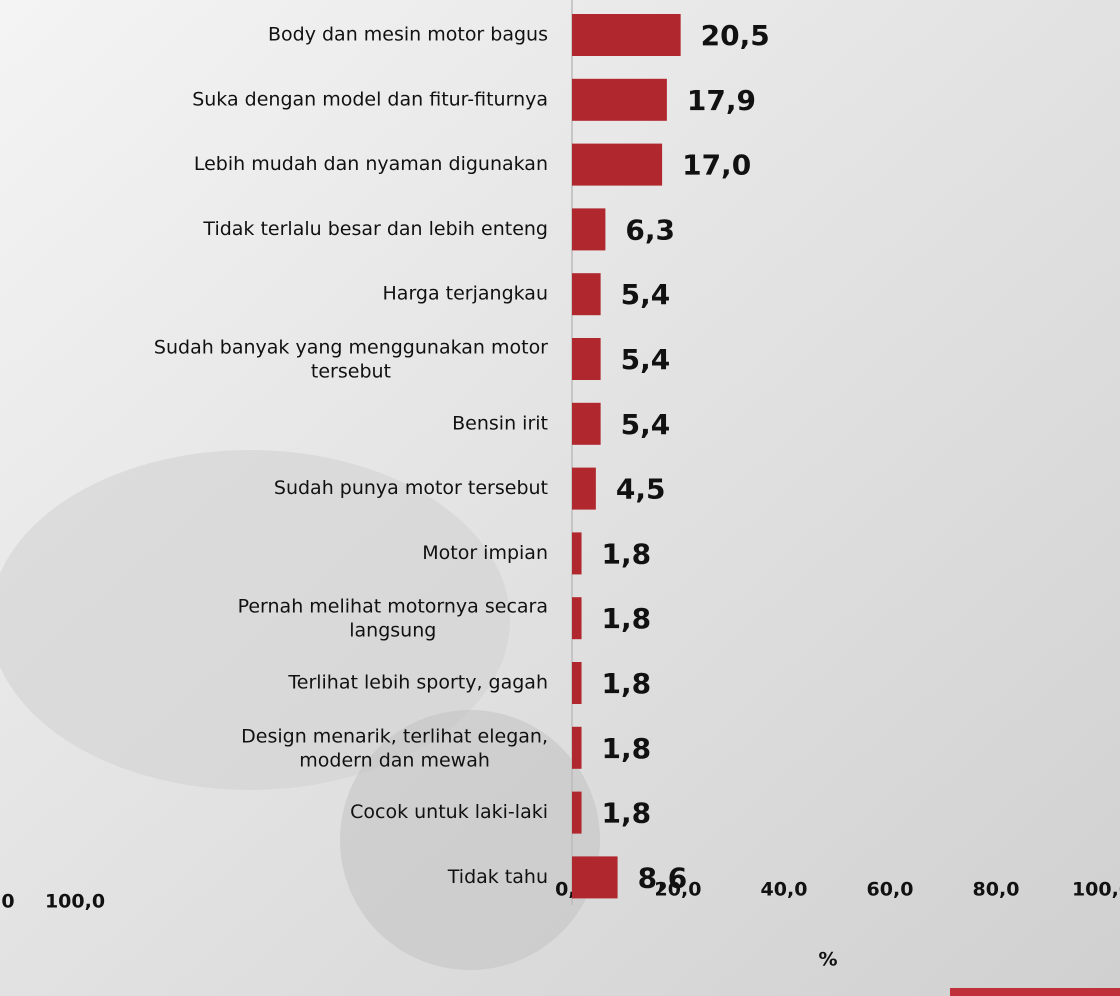 The width and height of the screenshot is (1120, 996). What do you see at coordinates (75, 902) in the screenshot?
I see `partial-axis-label: 100,0` at bounding box center [75, 902].